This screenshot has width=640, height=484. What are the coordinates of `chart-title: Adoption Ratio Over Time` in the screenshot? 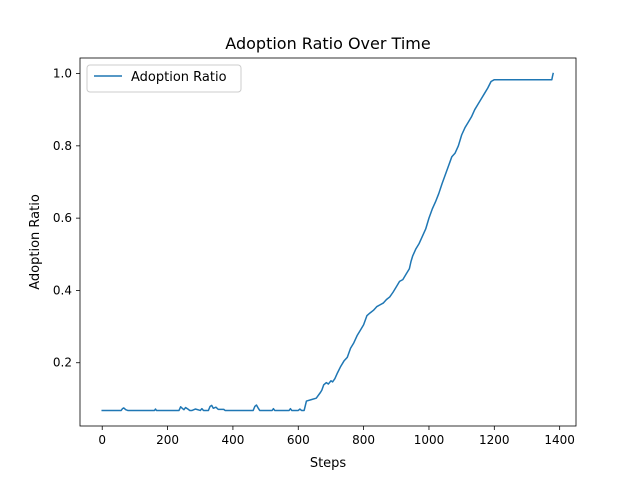 It's located at (327, 43).